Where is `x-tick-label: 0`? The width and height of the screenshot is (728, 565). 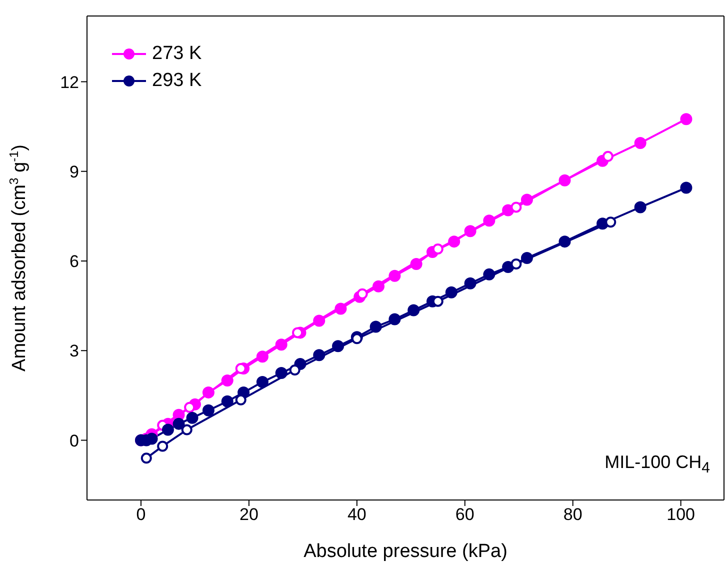 x-tick-label: 0 is located at coordinates (141, 514).